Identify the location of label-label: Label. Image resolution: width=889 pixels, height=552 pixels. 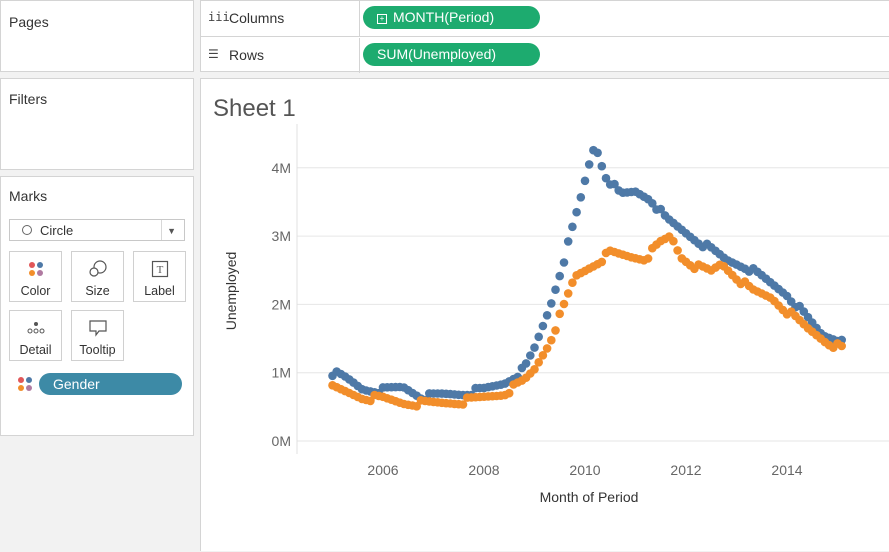
(159, 291).